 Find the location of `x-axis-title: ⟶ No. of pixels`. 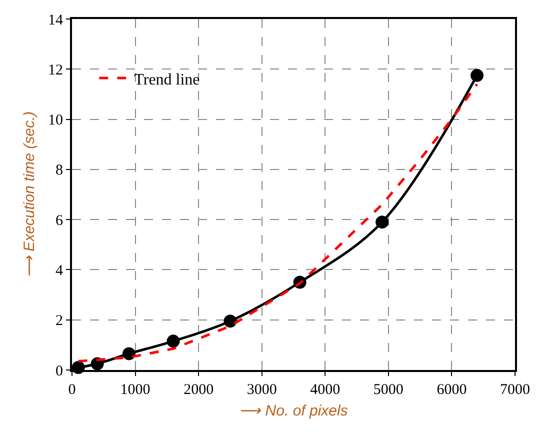

x-axis-title: ⟶ No. of pixels is located at coordinates (293, 411).